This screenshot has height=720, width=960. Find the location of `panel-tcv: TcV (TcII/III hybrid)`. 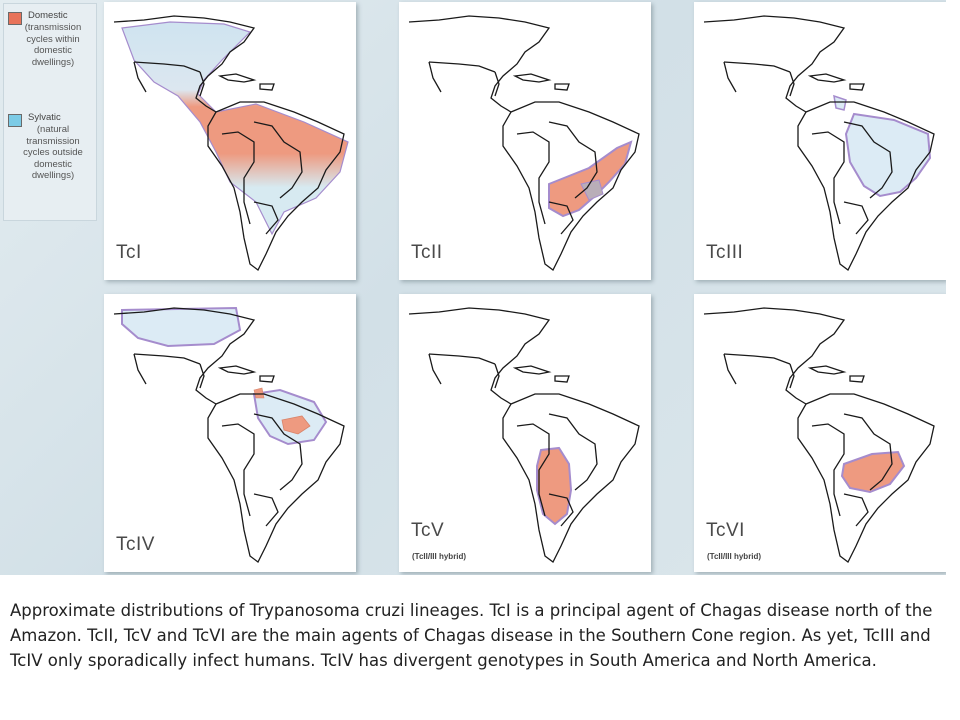

panel-tcv: TcV (TcII/III hybrid) is located at coordinates (525, 433).